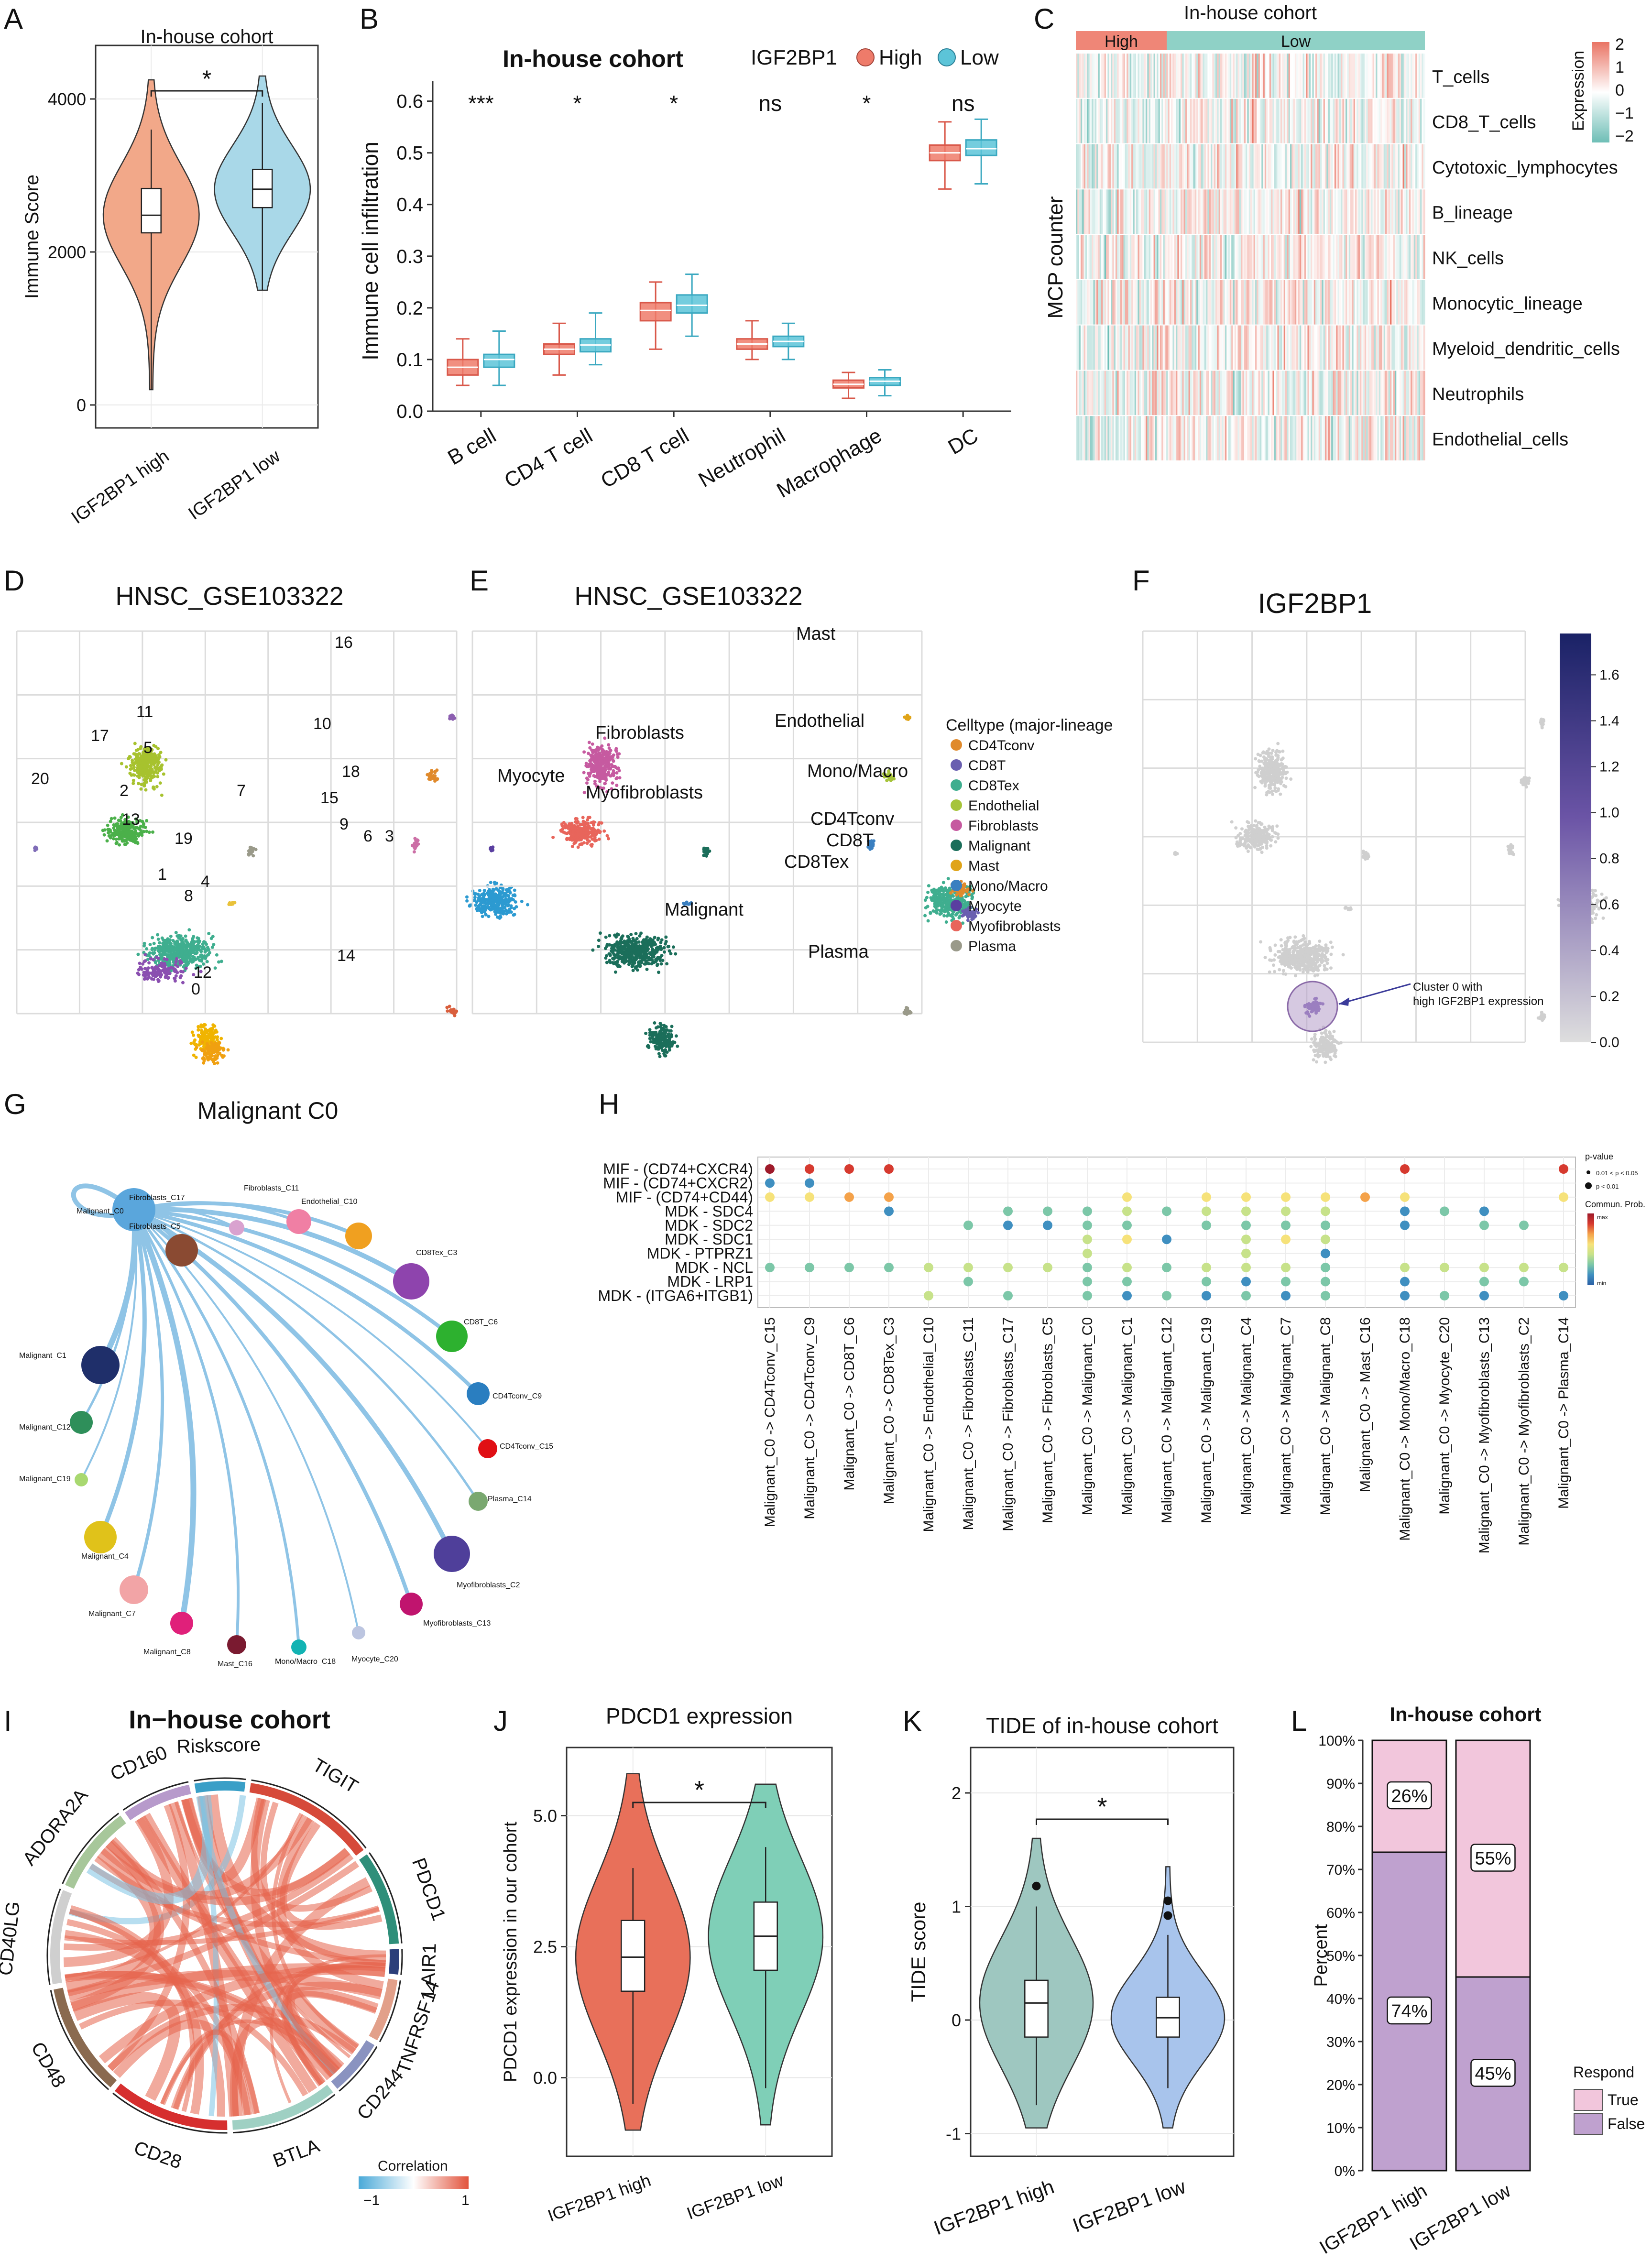  I want to click on legend-label-high: High, so click(900, 57).